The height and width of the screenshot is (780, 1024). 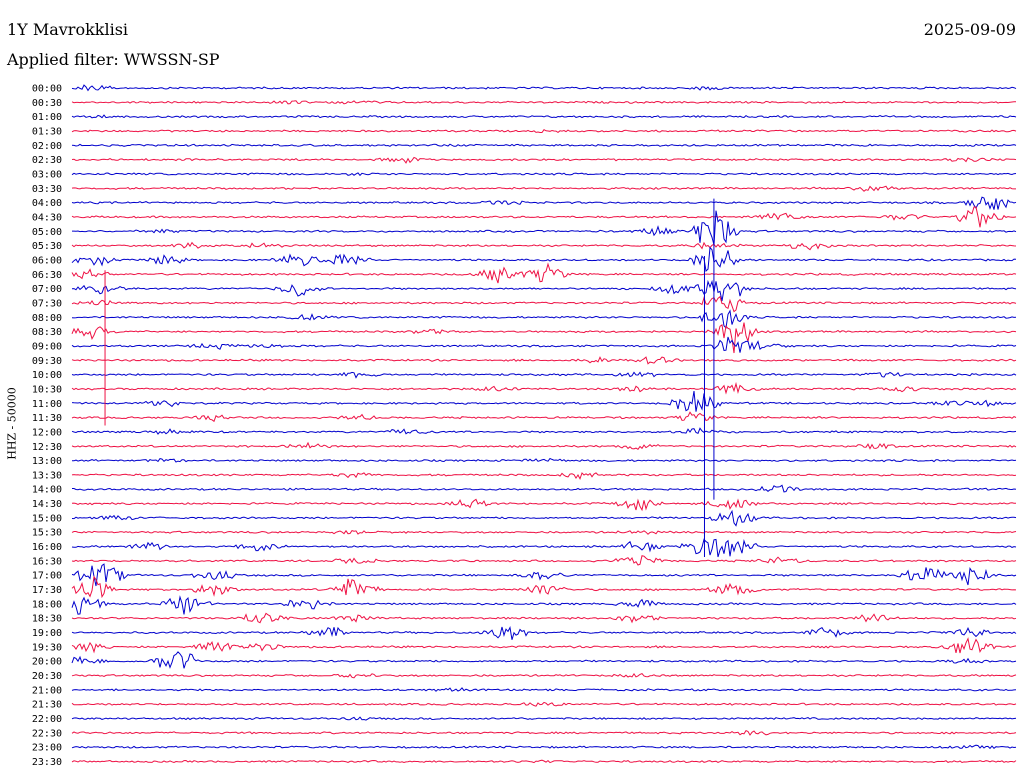 What do you see at coordinates (47, 676) in the screenshot?
I see `time-tick-label: 20:30` at bounding box center [47, 676].